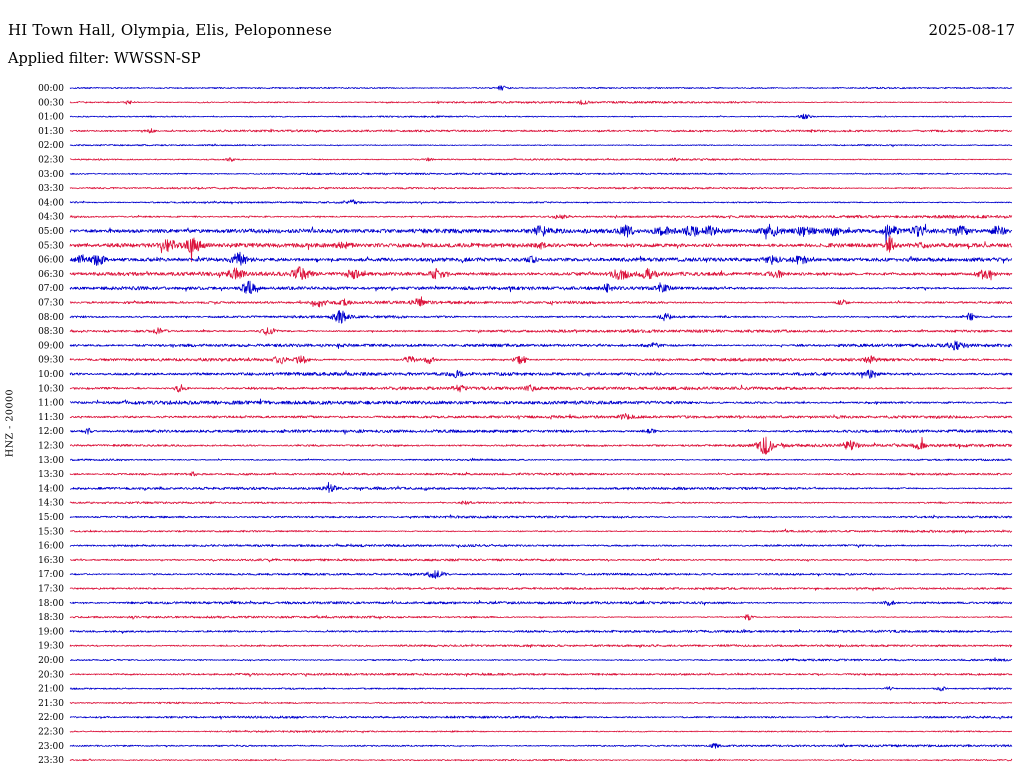 This screenshot has height=780, width=1024. What do you see at coordinates (51, 146) in the screenshot?
I see `trace-time-label: 02:00` at bounding box center [51, 146].